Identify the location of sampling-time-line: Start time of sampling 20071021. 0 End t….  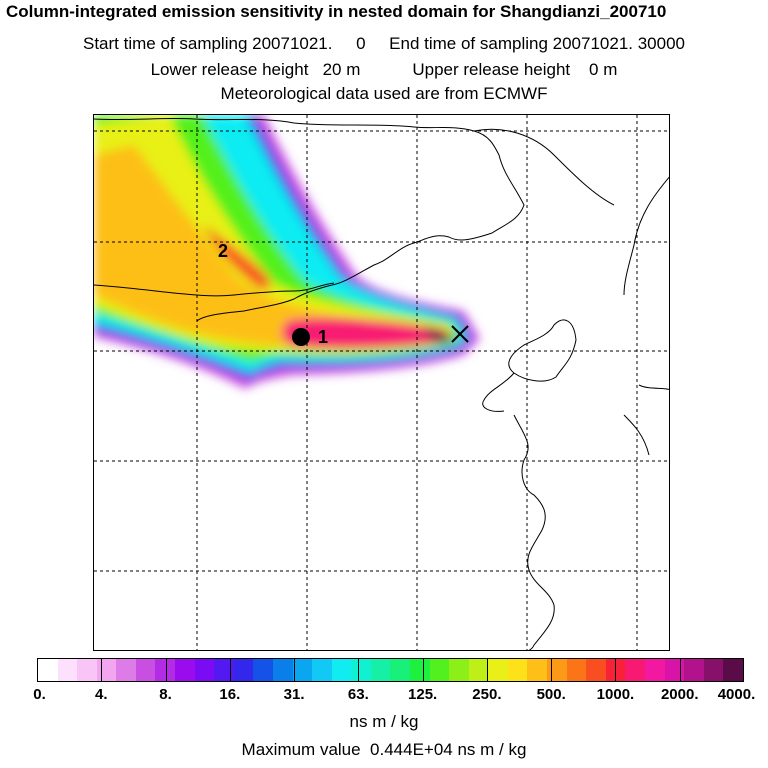
(384, 43).